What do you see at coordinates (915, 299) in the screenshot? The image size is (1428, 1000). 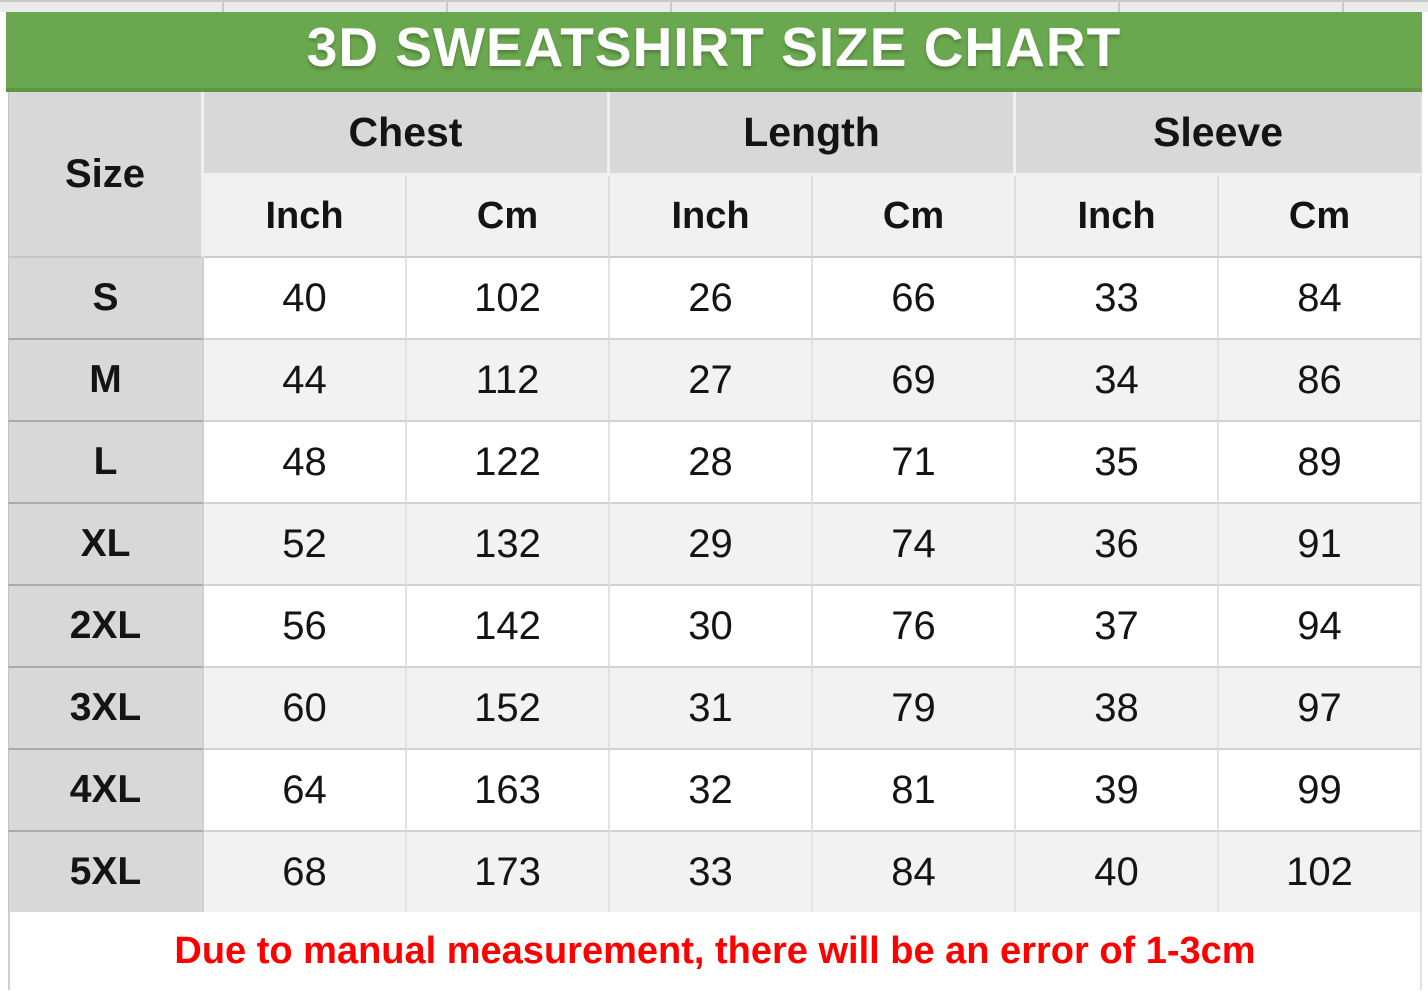 I see `value-cell: 66` at bounding box center [915, 299].